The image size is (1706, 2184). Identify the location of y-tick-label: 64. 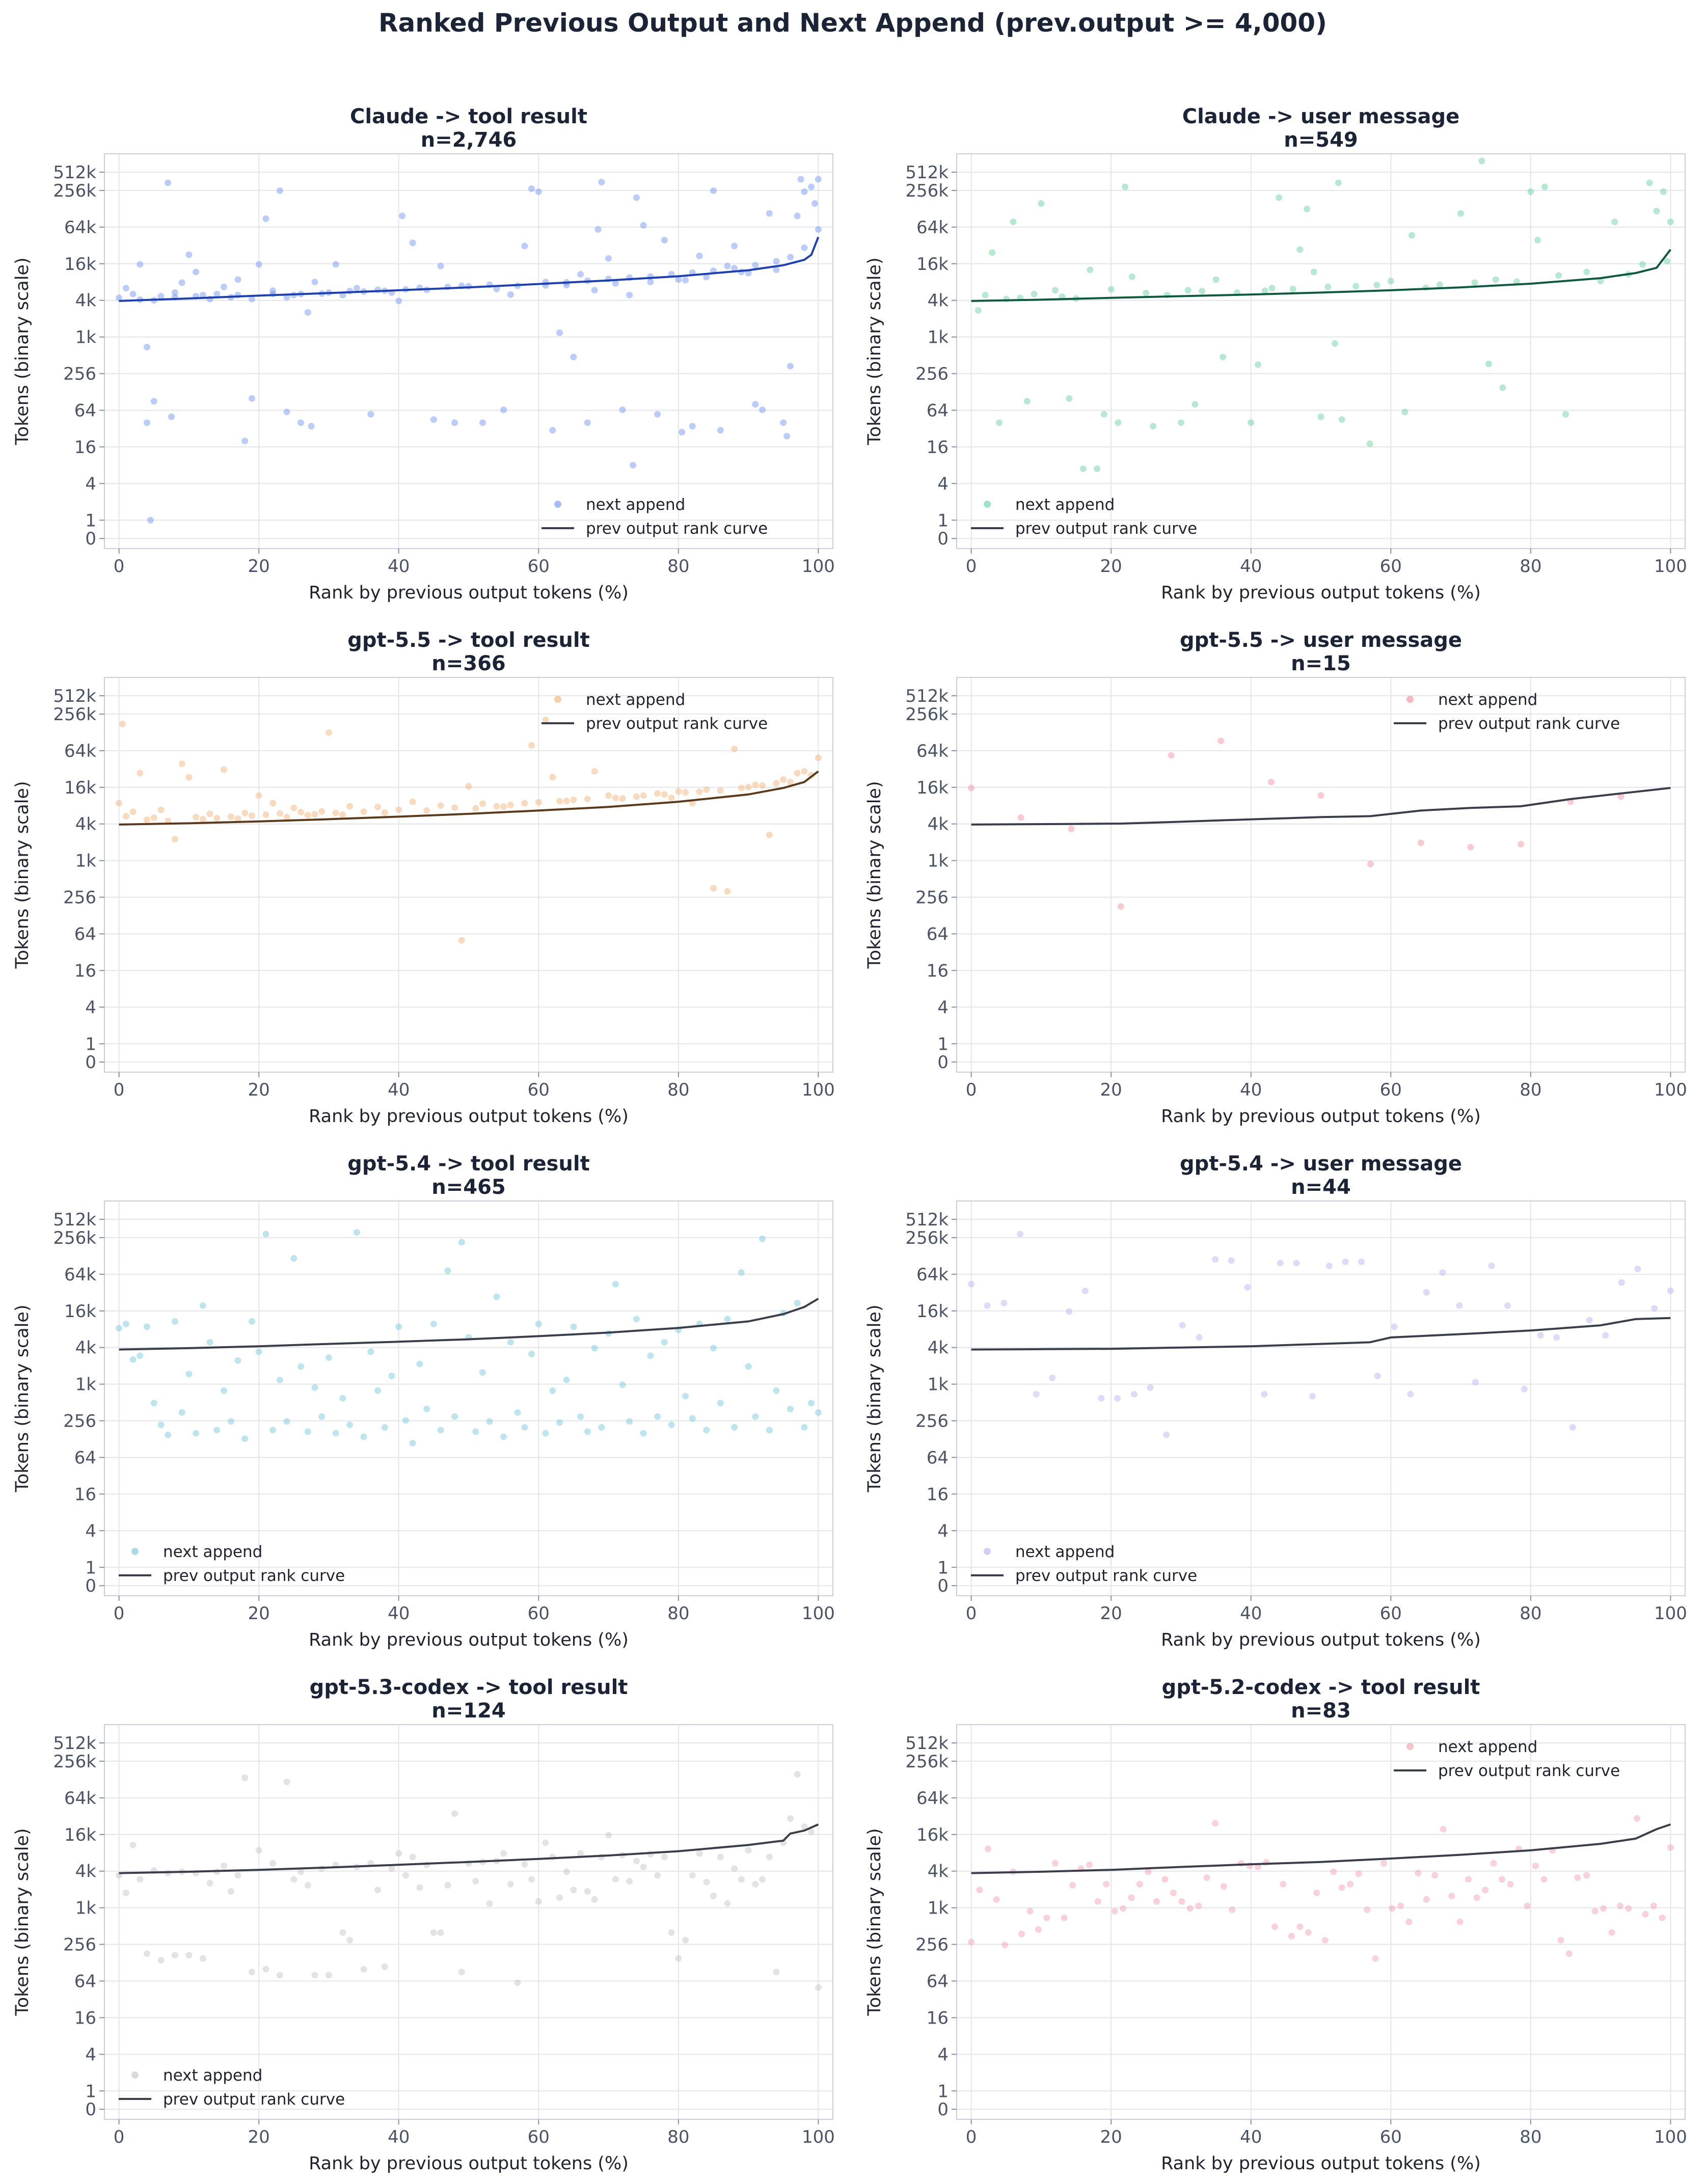
(85, 1981).